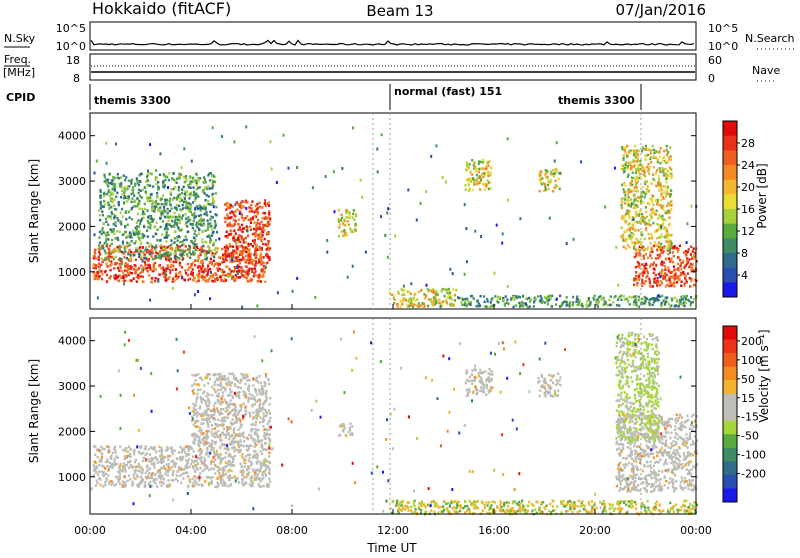 The image size is (800, 558). Describe the element at coordinates (748, 143) in the screenshot. I see `colorbar-tick-label: 28` at that location.